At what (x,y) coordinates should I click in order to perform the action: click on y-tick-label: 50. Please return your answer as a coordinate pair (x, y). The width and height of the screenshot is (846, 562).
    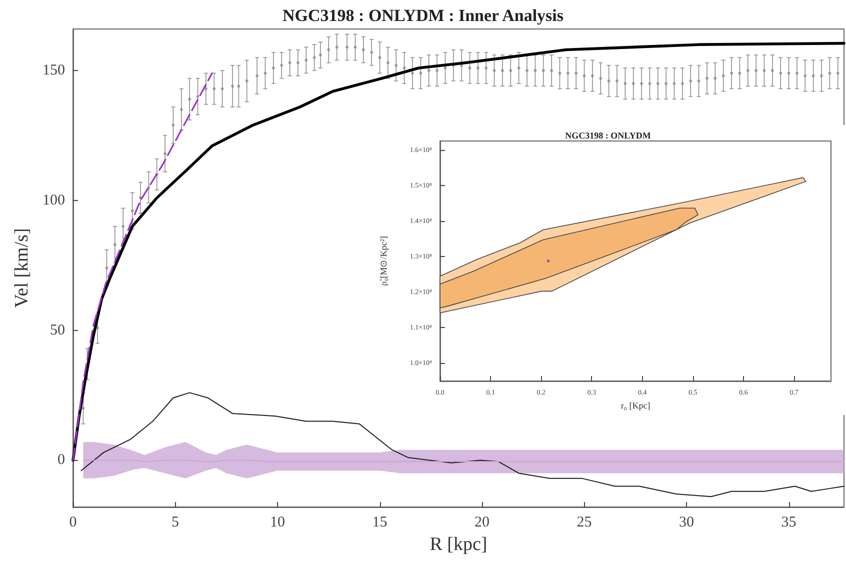
    Looking at the image, I should click on (57, 330).